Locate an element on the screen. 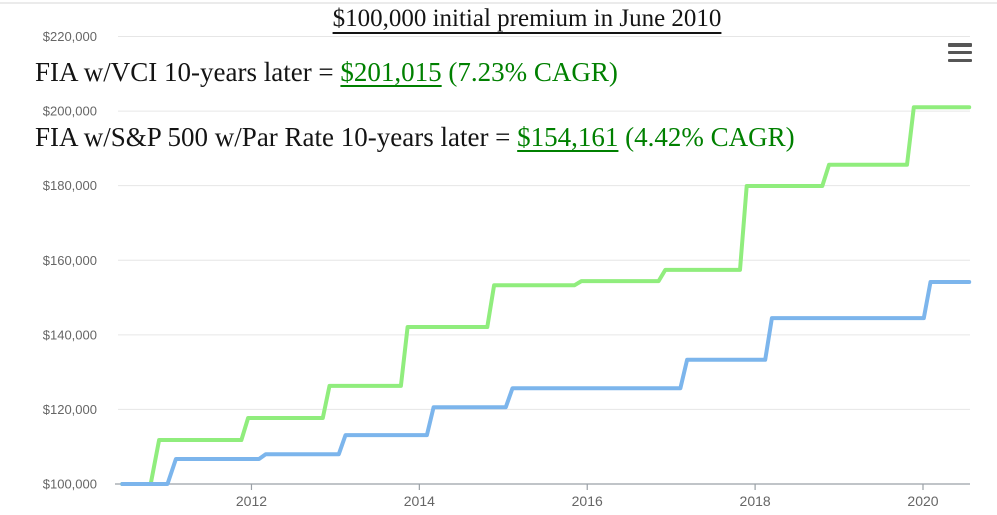 This screenshot has height=515, width=997. x-axis-tick-label: 2012 is located at coordinates (251, 501).